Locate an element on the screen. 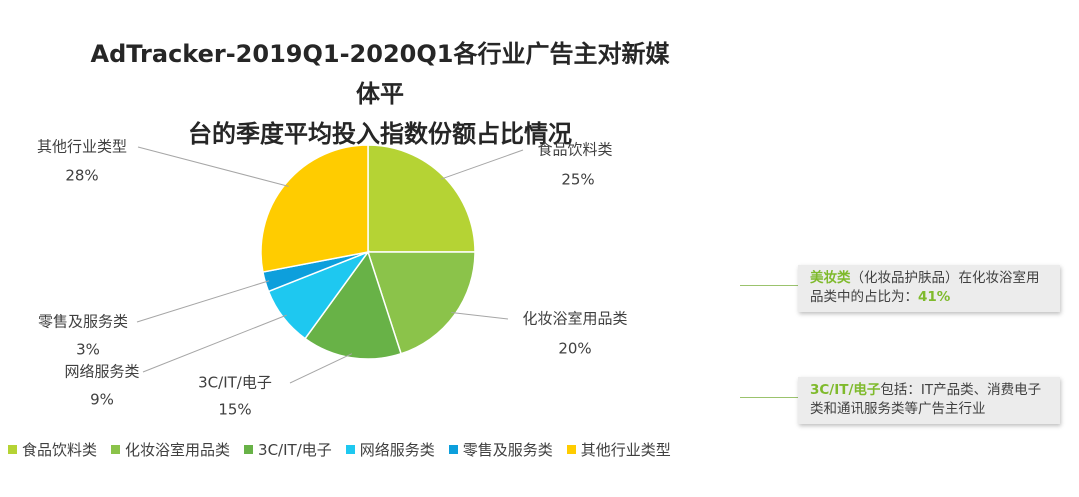  slice-value-label: 3% is located at coordinates (88, 350).